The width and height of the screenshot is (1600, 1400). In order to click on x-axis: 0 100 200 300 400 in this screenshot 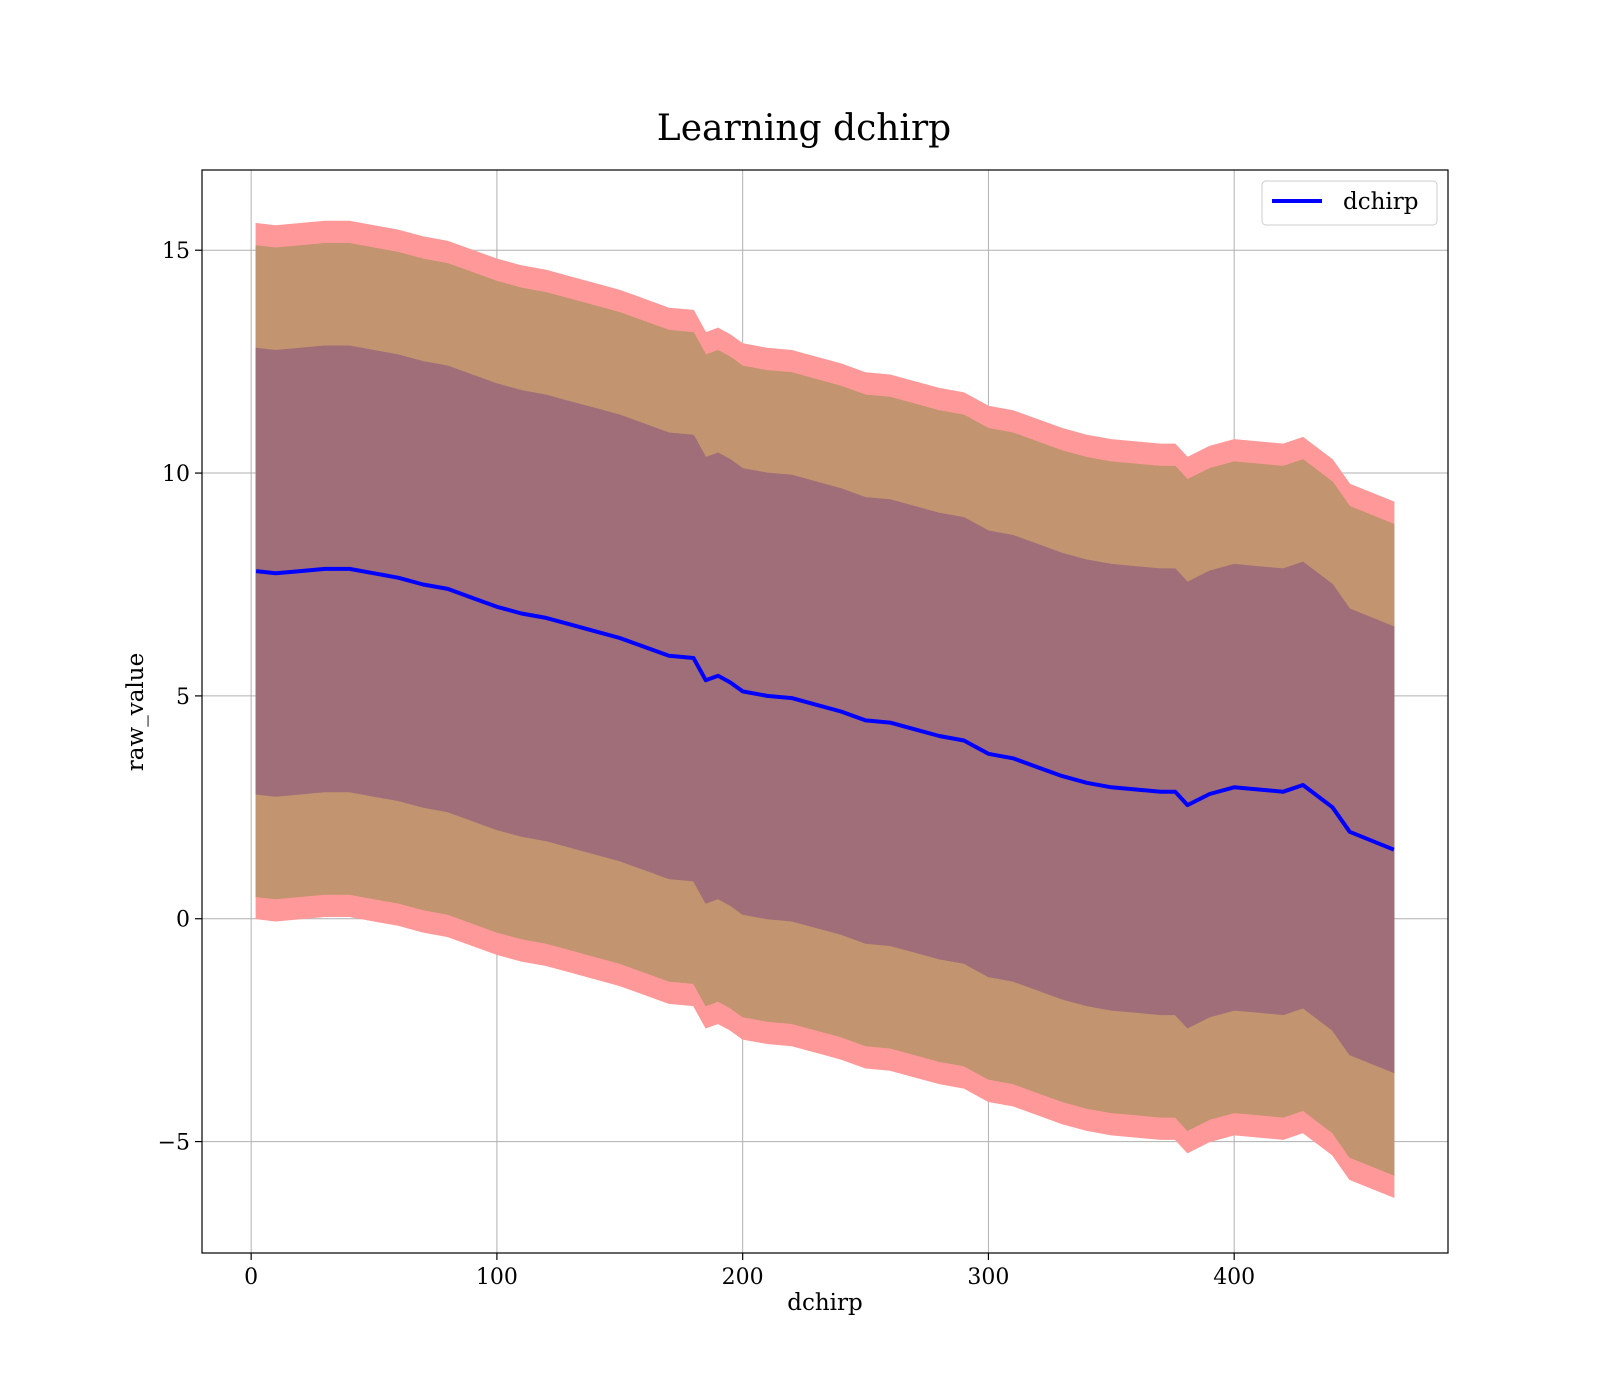, I will do `click(749, 1271)`.